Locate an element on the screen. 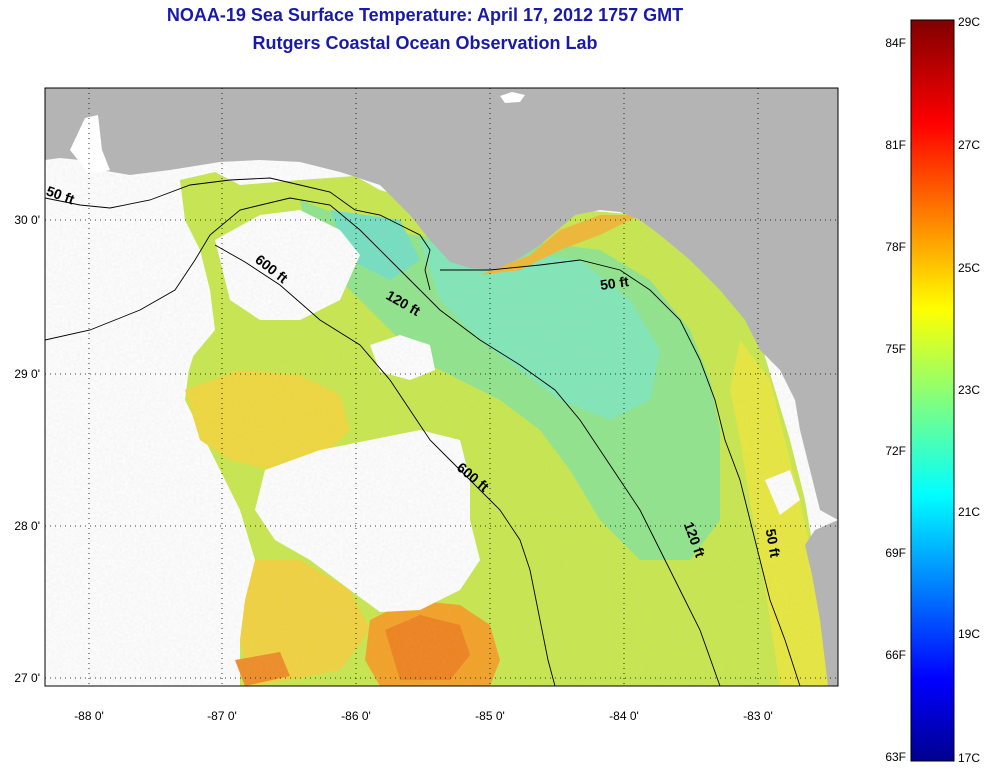 This screenshot has height=770, width=992. latitude-label: 30 0' is located at coordinates (27, 220).